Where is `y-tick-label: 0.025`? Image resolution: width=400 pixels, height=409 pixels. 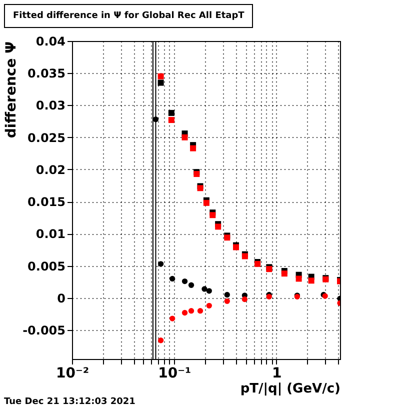
y-tick-label: 0.025 is located at coordinates (47, 137).